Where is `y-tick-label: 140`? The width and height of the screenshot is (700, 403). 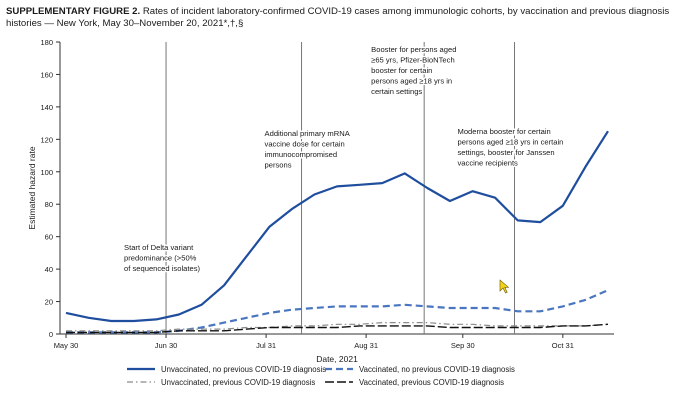
y-tick-label: 140 is located at coordinates (46, 107).